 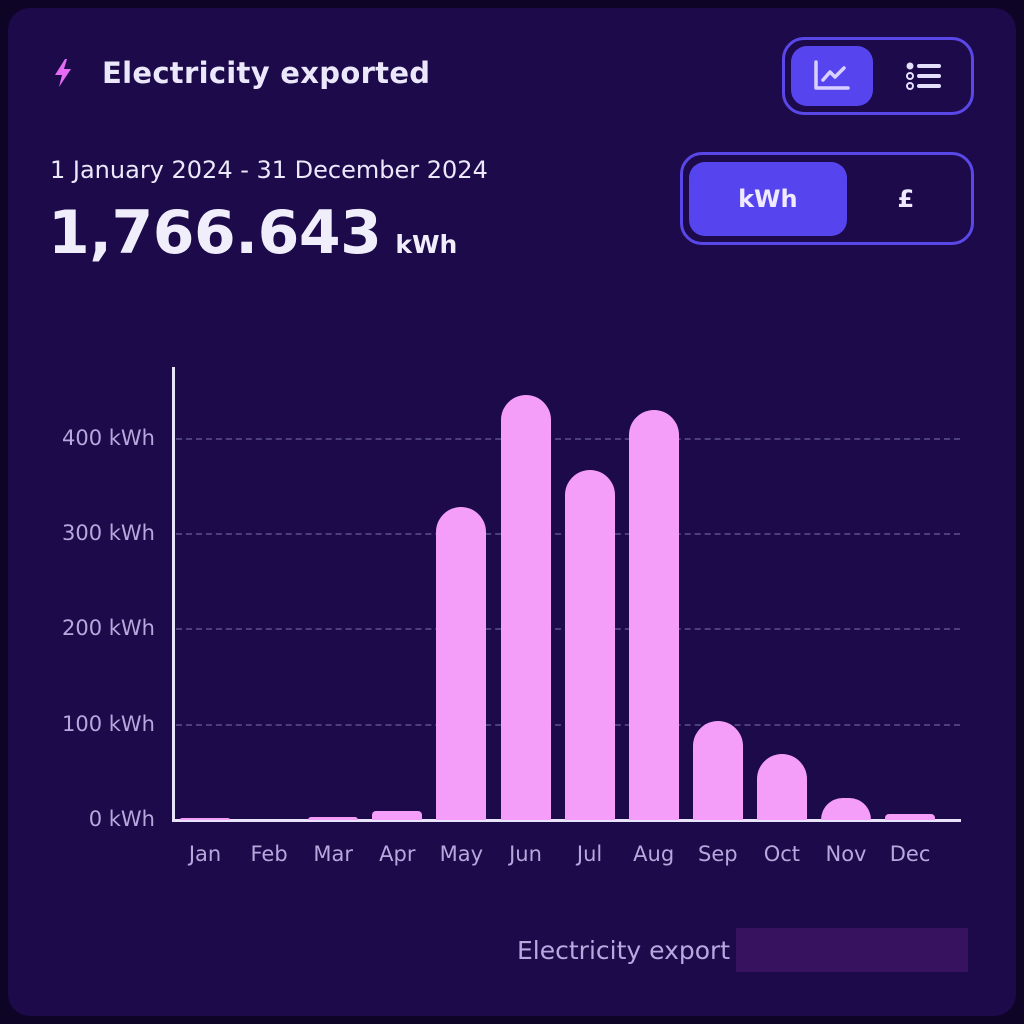 I want to click on x-tick-label: Jul, so click(x=589, y=854).